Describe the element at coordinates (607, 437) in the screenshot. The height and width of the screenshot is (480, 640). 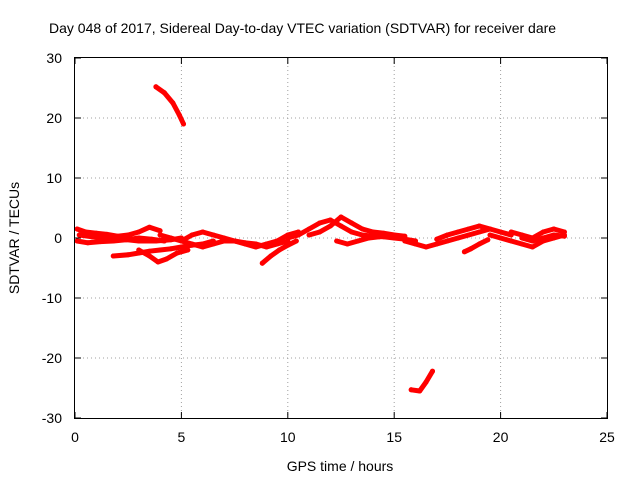
I see `x-tick-label: 25` at that location.